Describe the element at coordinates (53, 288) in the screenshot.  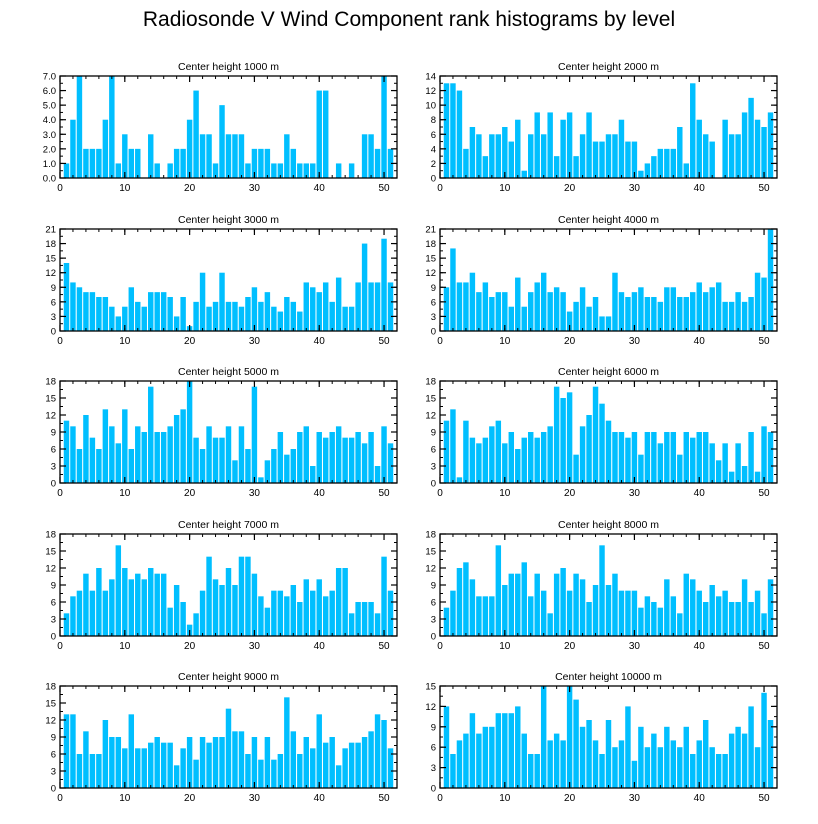
I see `y-tick-label: 9` at that location.